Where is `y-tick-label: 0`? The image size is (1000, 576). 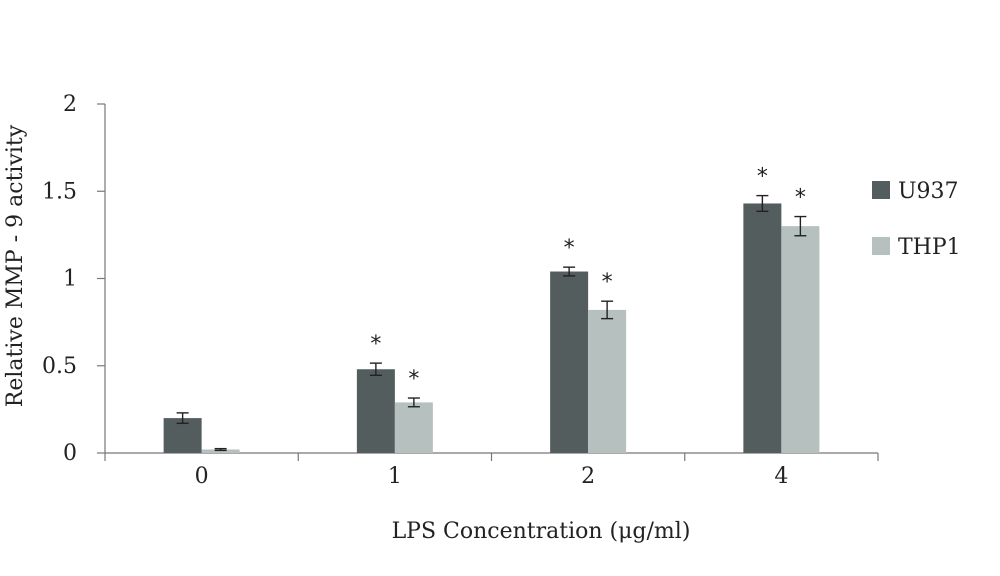
y-tick-label: 0 is located at coordinates (70, 453).